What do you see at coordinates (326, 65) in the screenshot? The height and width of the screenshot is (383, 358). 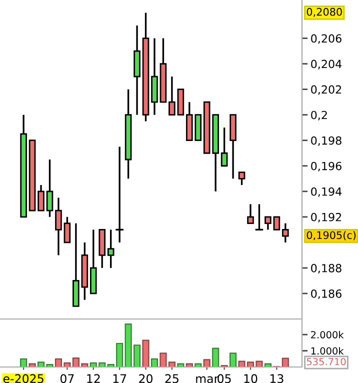 I see `y-tick-label: 0,204` at bounding box center [326, 65].